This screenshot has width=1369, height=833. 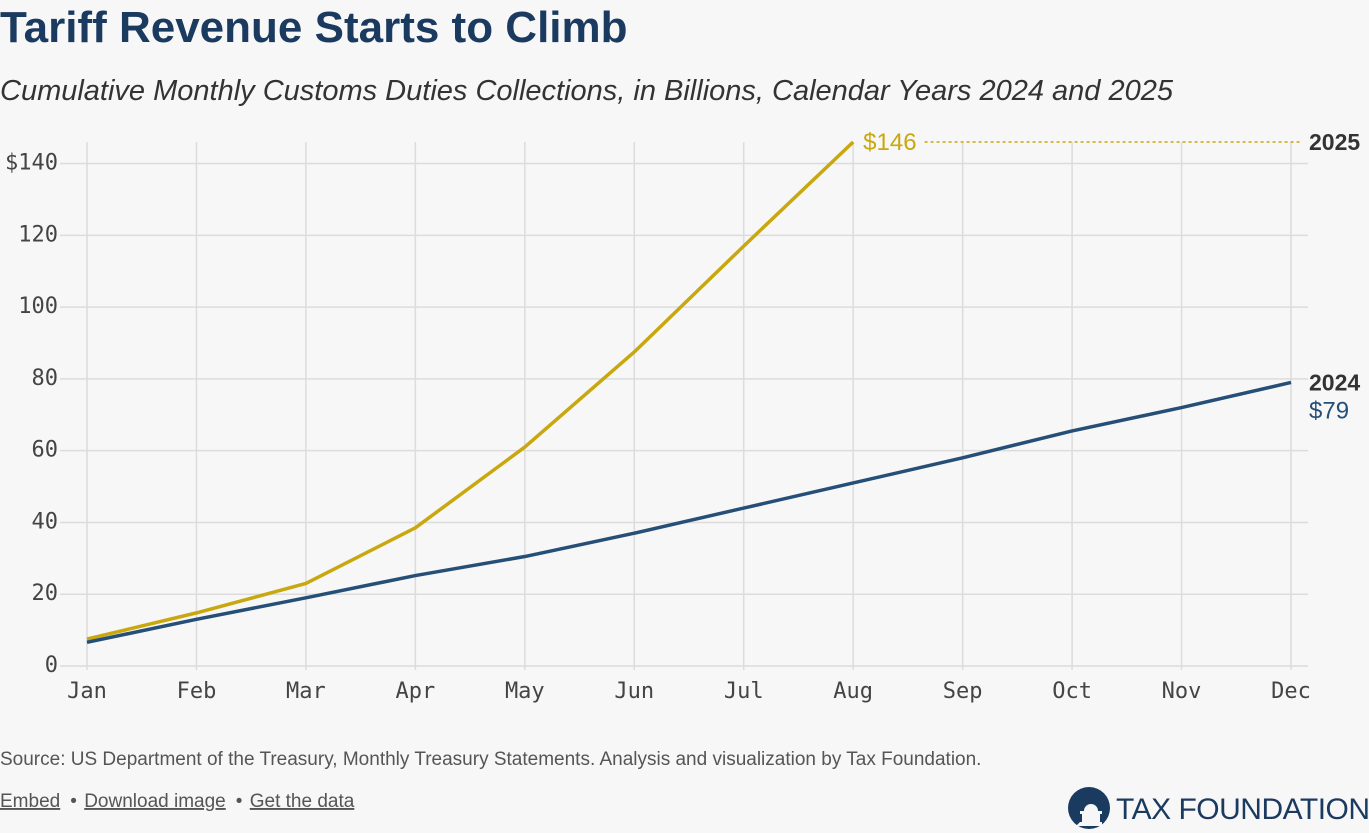 What do you see at coordinates (197, 691) in the screenshot?
I see `x-tick-label: Feb` at bounding box center [197, 691].